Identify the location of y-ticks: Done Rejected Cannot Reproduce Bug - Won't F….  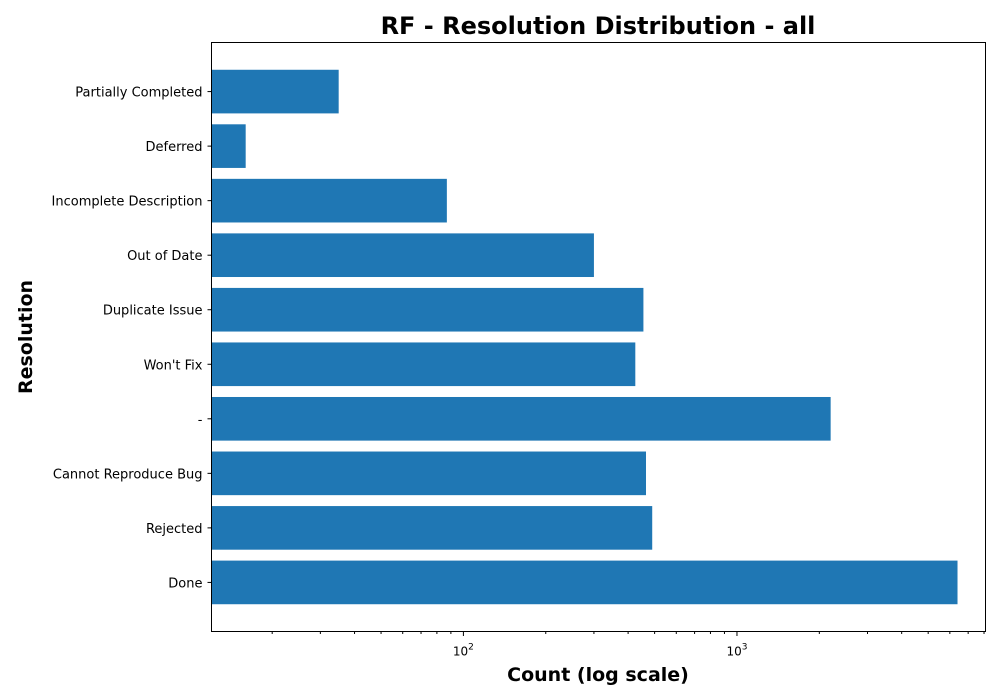
(132, 338).